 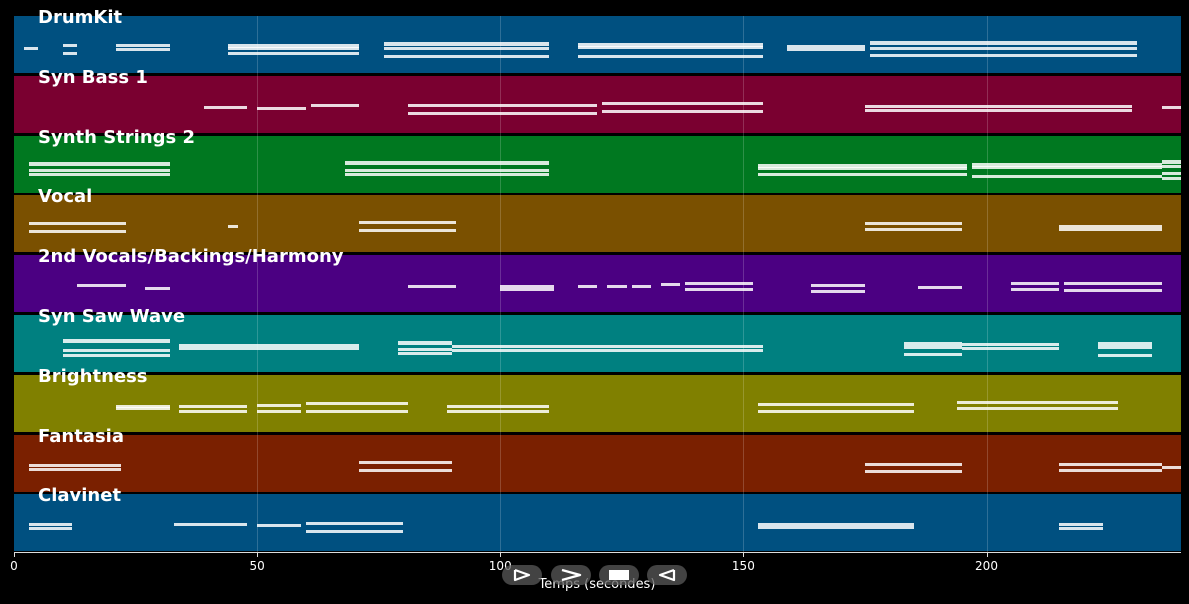 What do you see at coordinates (522, 575) in the screenshot?
I see `play-button` at bounding box center [522, 575].